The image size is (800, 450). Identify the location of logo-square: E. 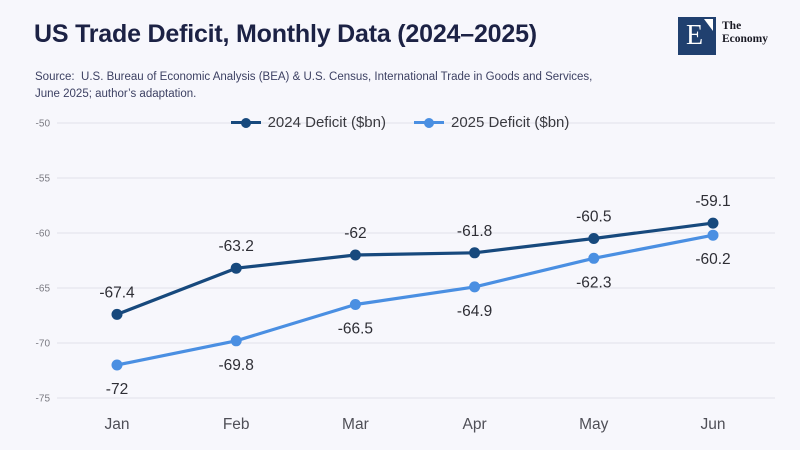
(697, 36).